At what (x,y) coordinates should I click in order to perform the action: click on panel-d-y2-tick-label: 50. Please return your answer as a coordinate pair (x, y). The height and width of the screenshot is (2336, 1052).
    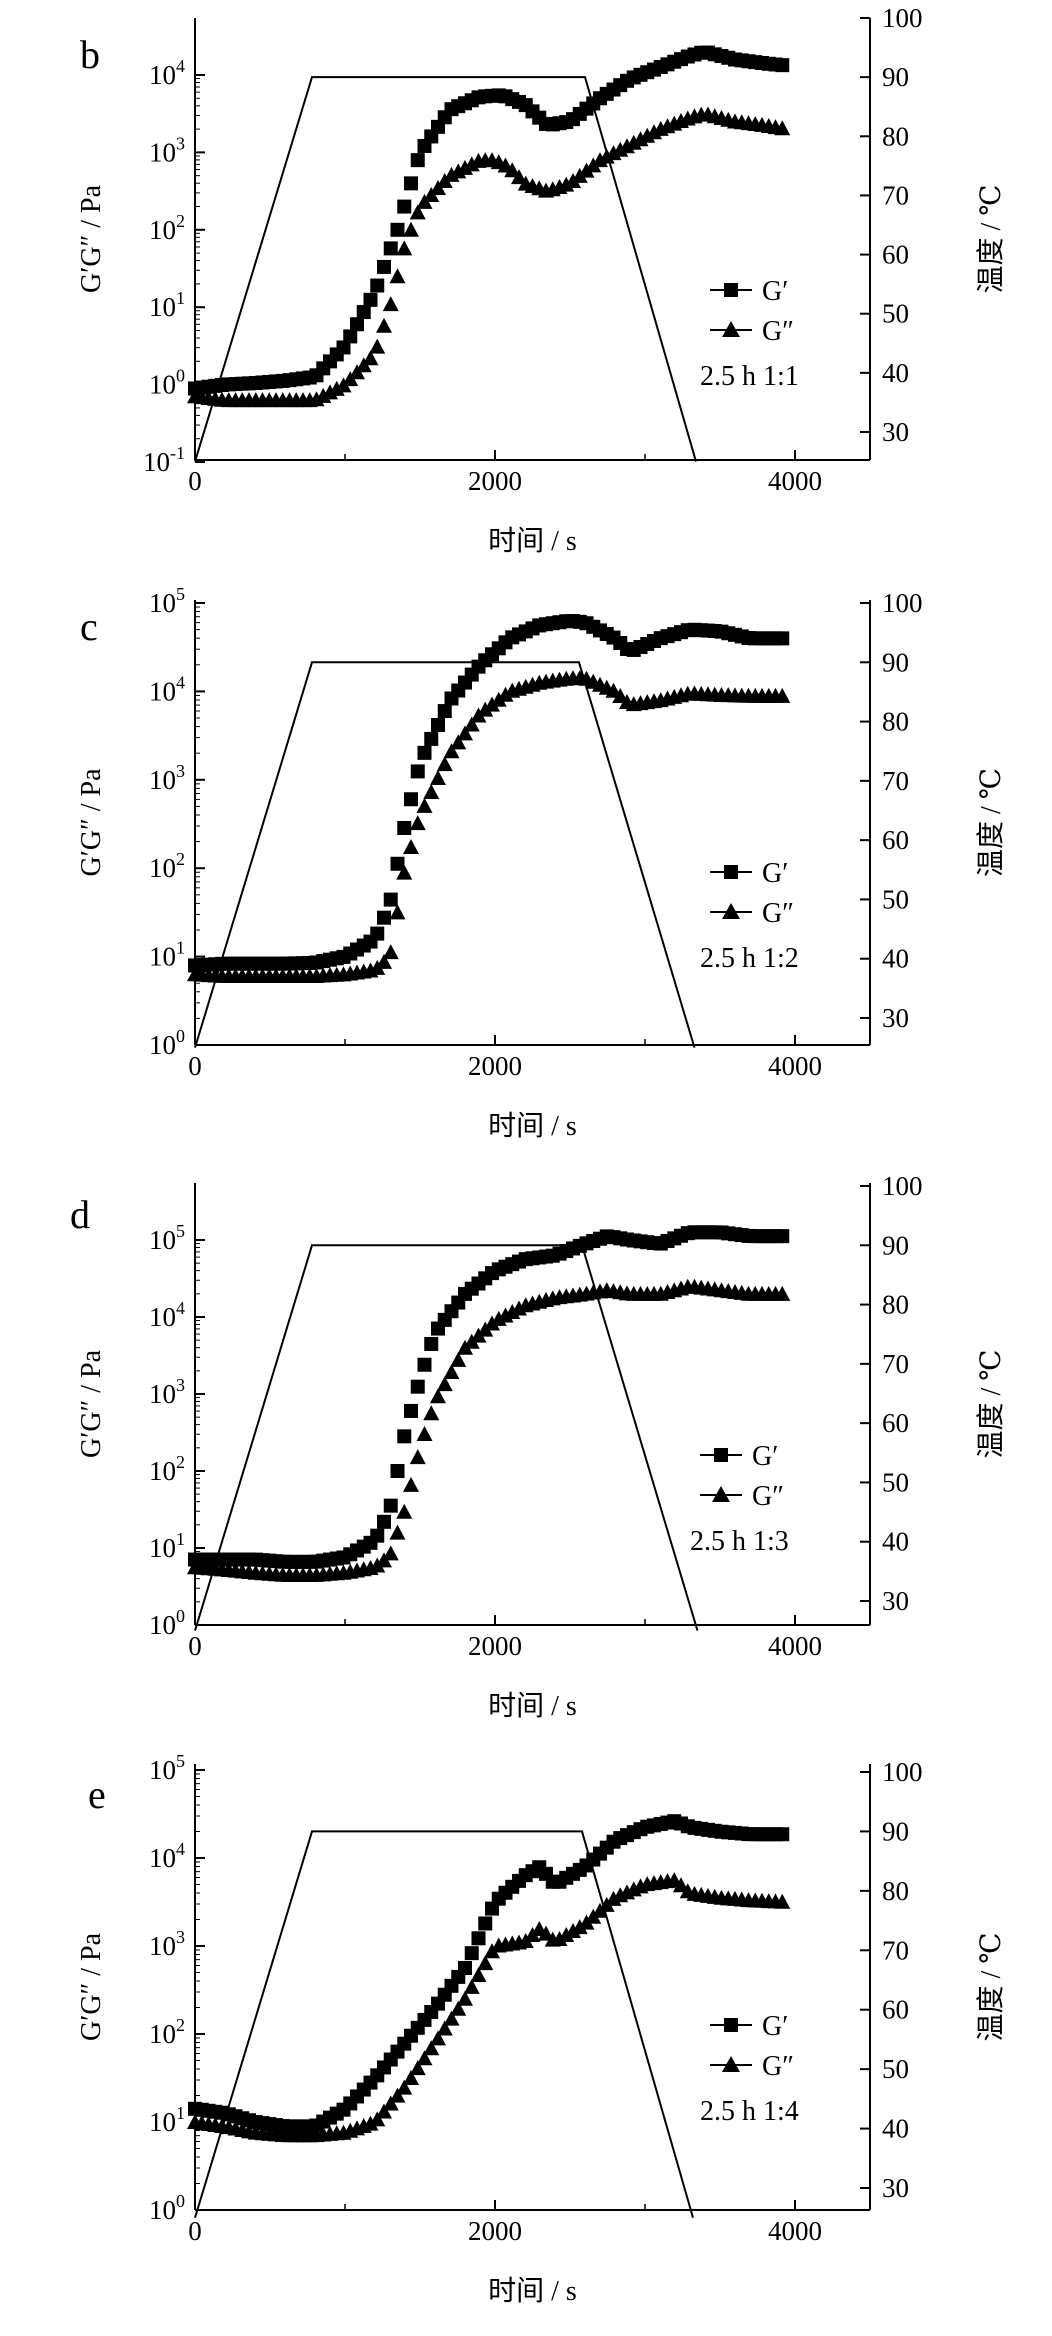
    Looking at the image, I should click on (895, 1482).